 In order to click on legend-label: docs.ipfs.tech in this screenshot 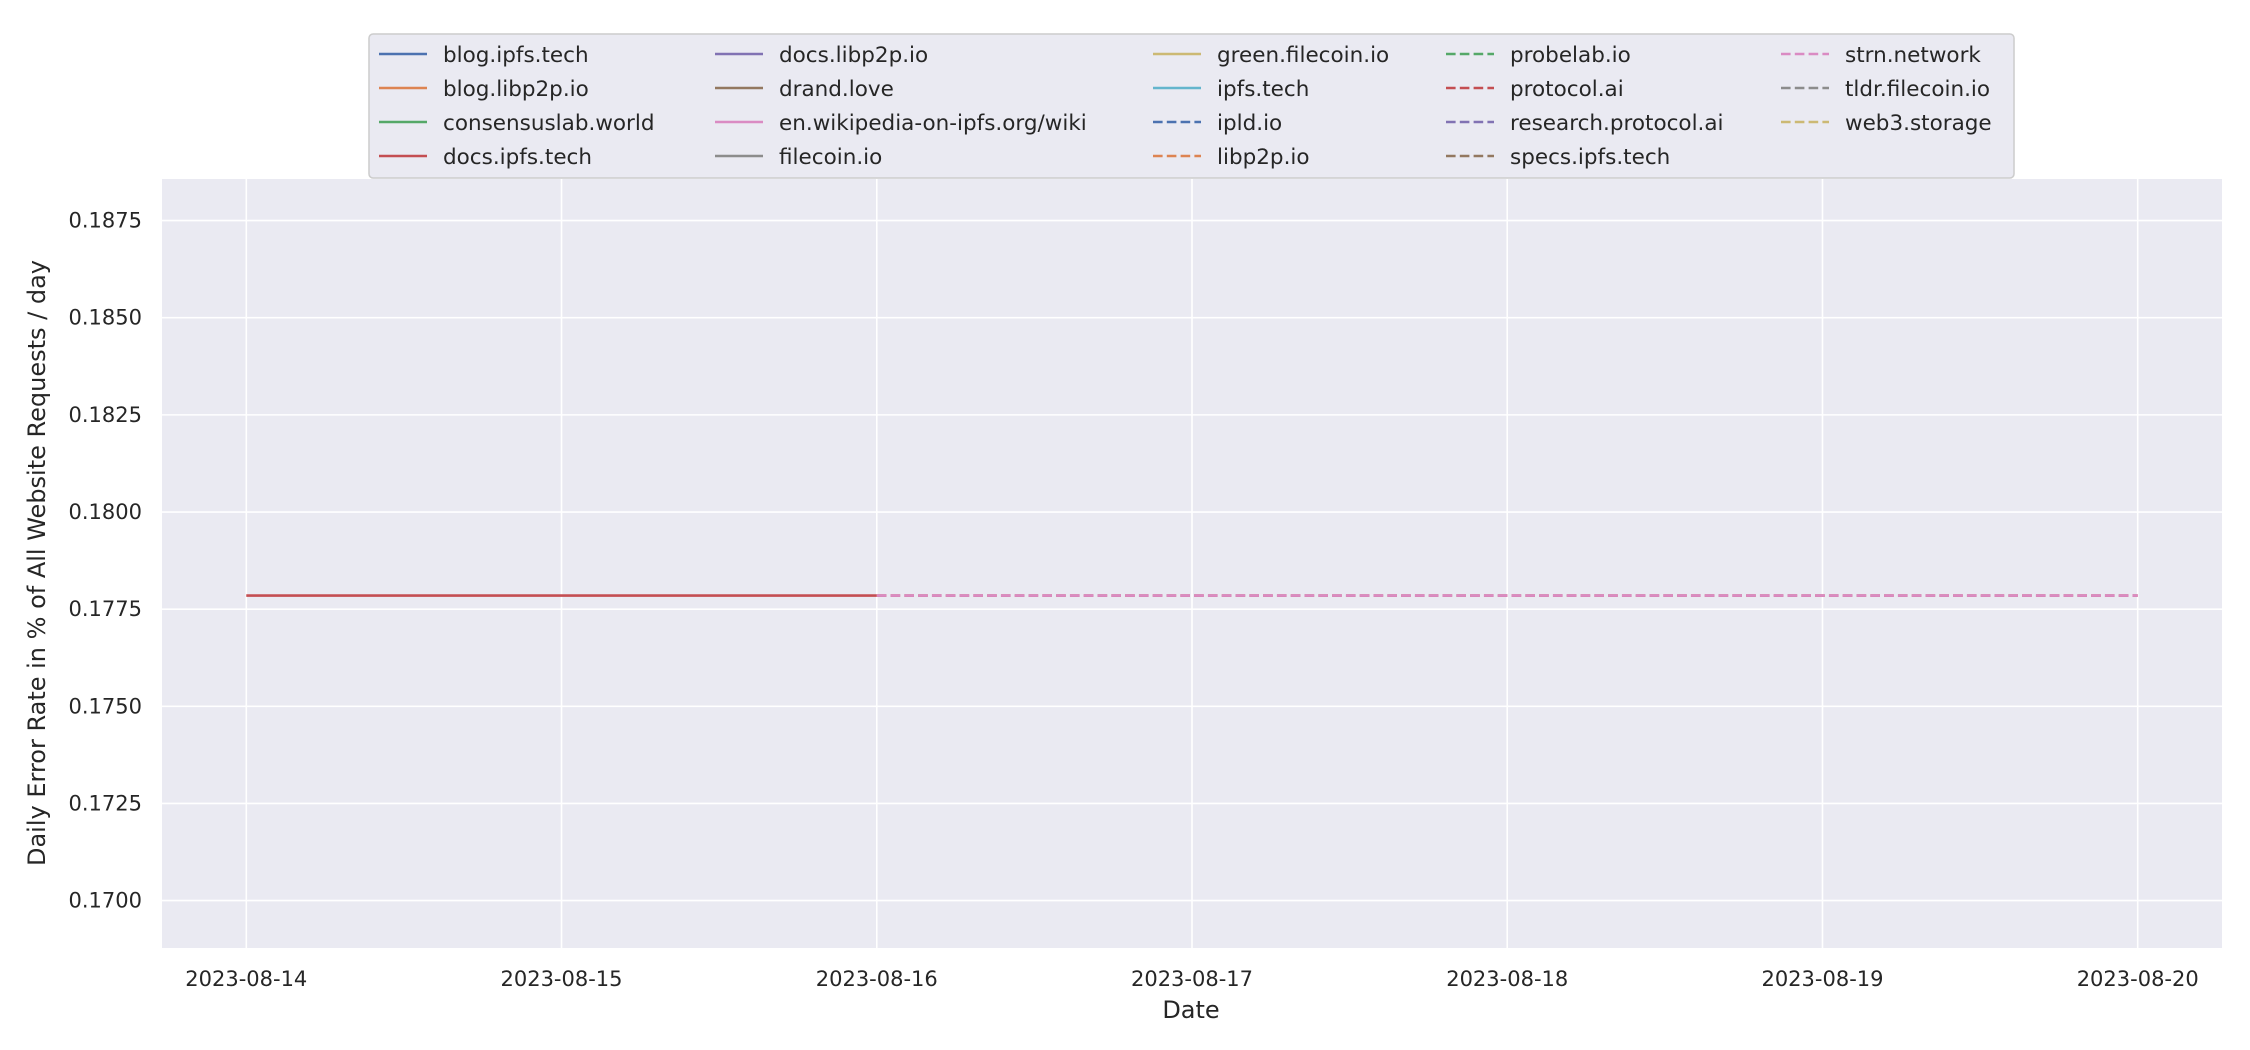, I will do `click(517, 157)`.